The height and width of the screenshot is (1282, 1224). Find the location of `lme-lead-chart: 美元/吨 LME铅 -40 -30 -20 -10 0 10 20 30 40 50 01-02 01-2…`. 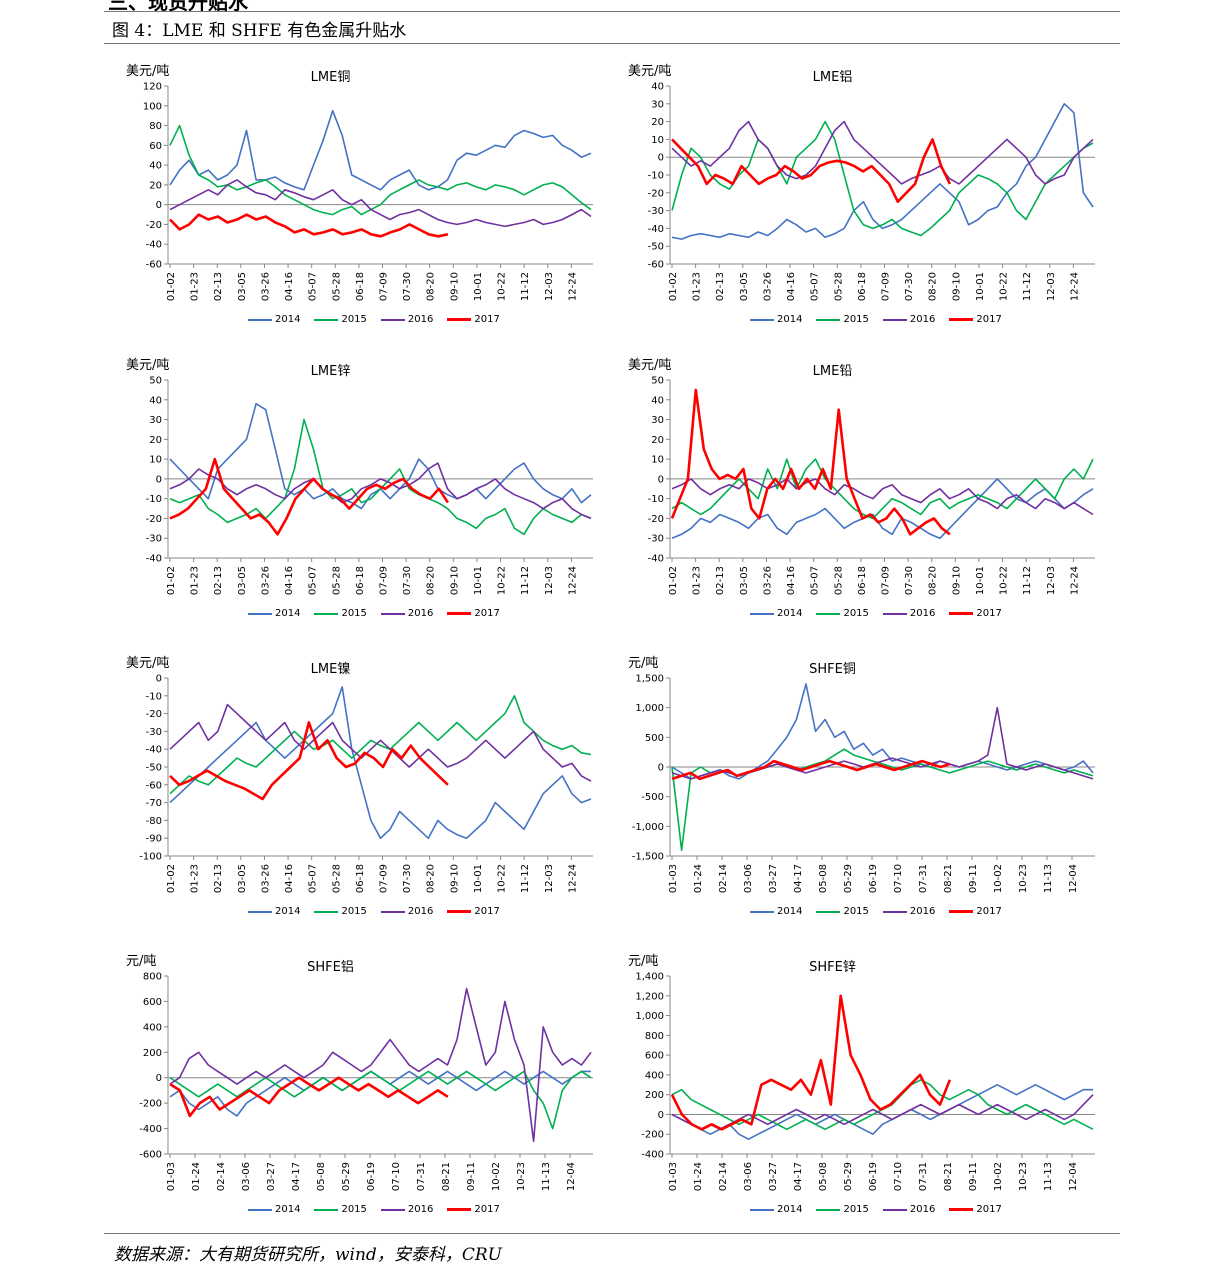

lme-lead-chart: 美元/吨 LME铅 -40 -30 -20 -10 0 10 20 30 40 50 01-02 01-2… is located at coordinates (853, 492).